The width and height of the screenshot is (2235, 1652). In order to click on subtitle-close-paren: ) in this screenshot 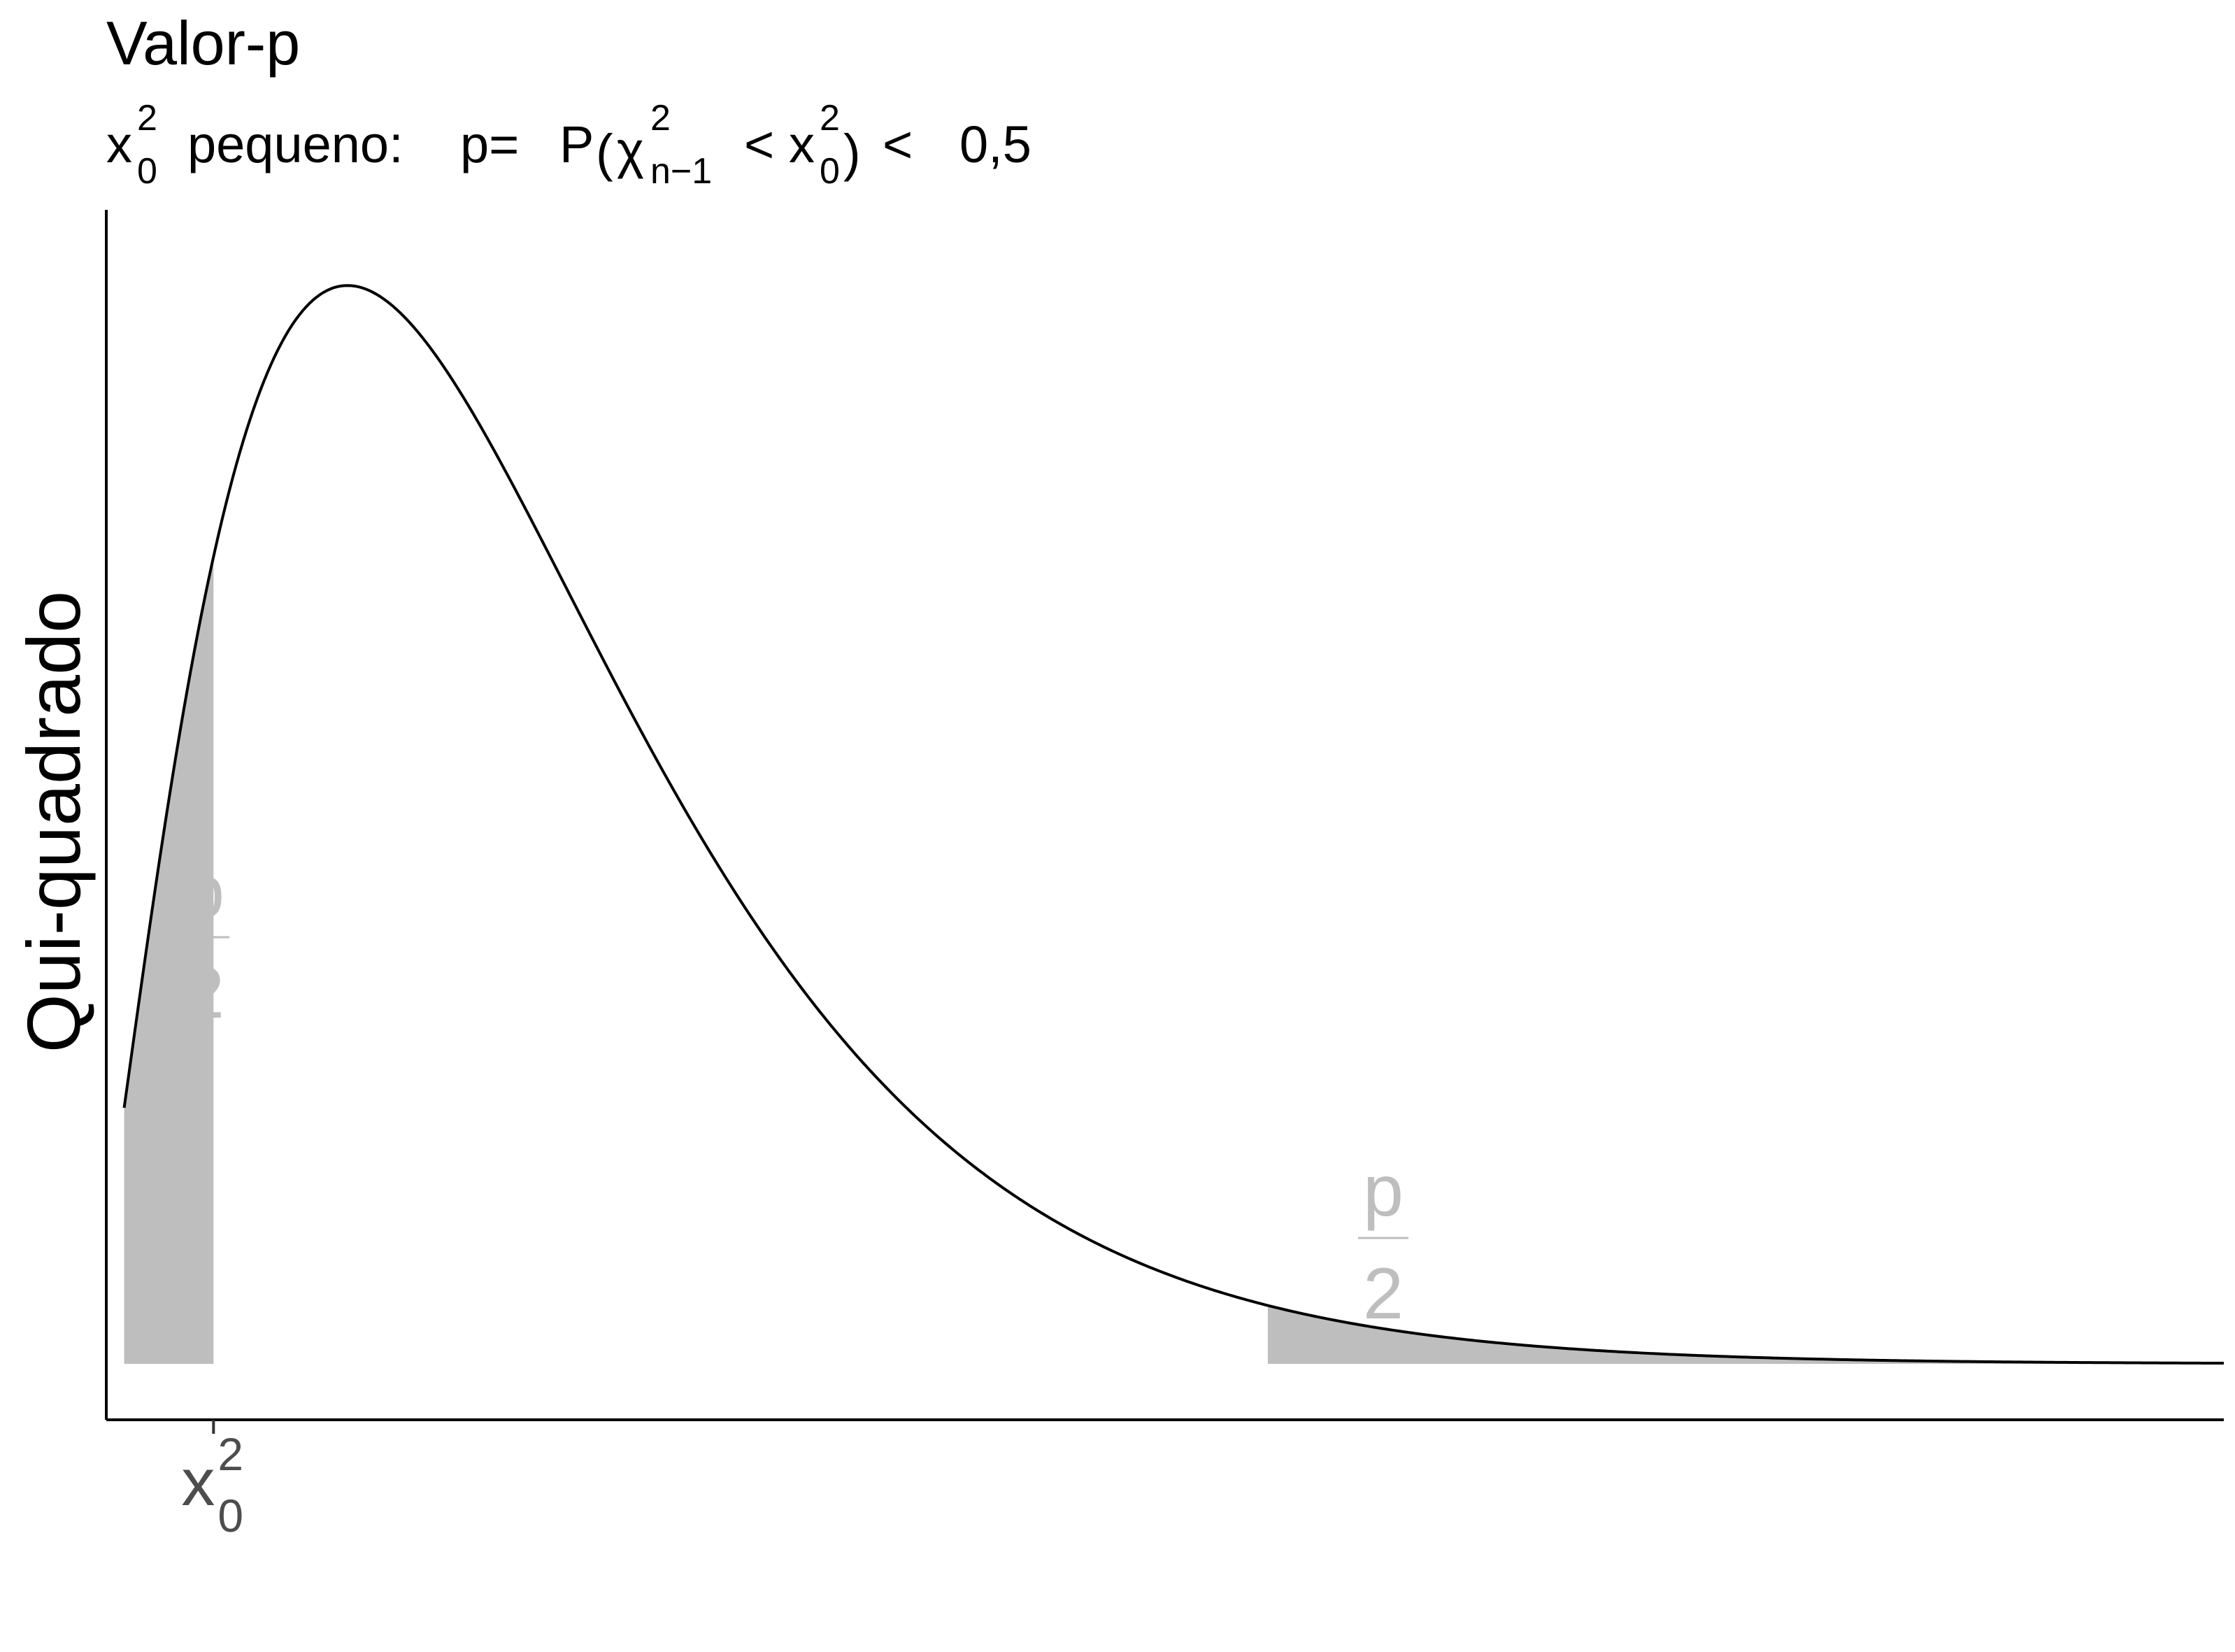, I will do `click(852, 153)`.